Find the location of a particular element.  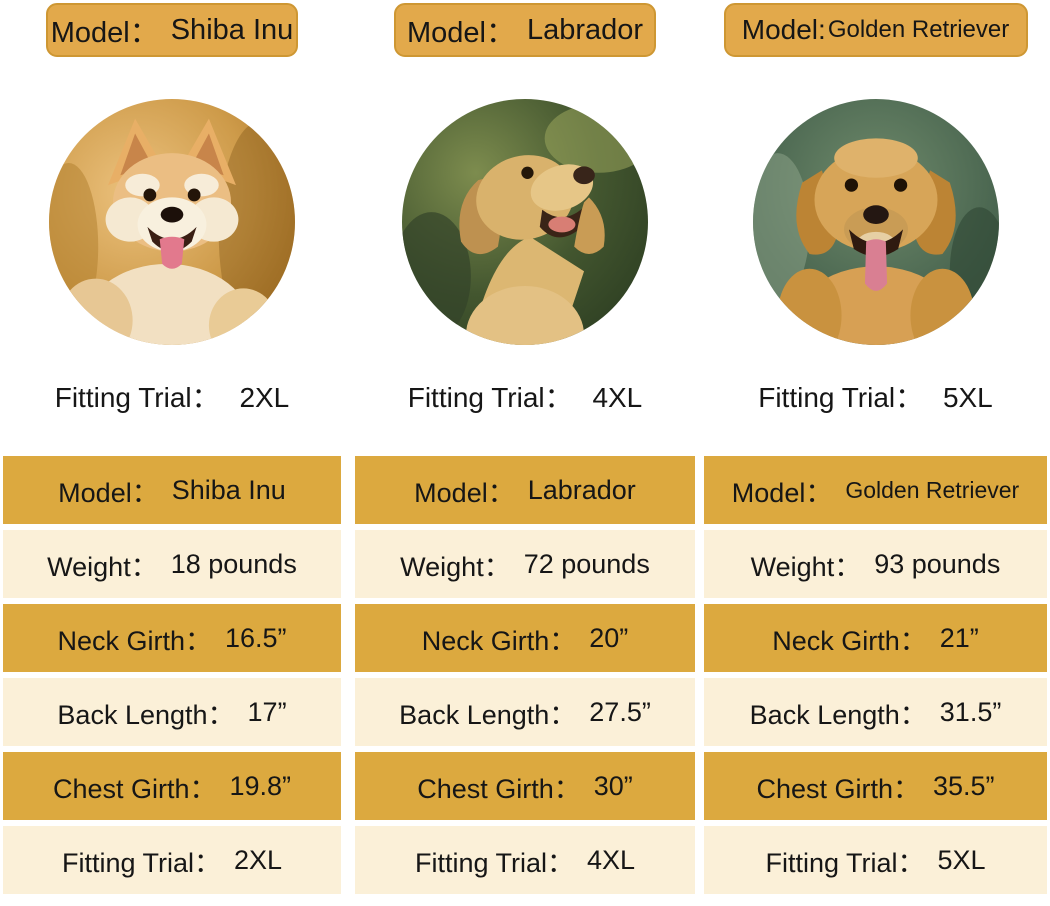

row-value: 4XL is located at coordinates (611, 859).